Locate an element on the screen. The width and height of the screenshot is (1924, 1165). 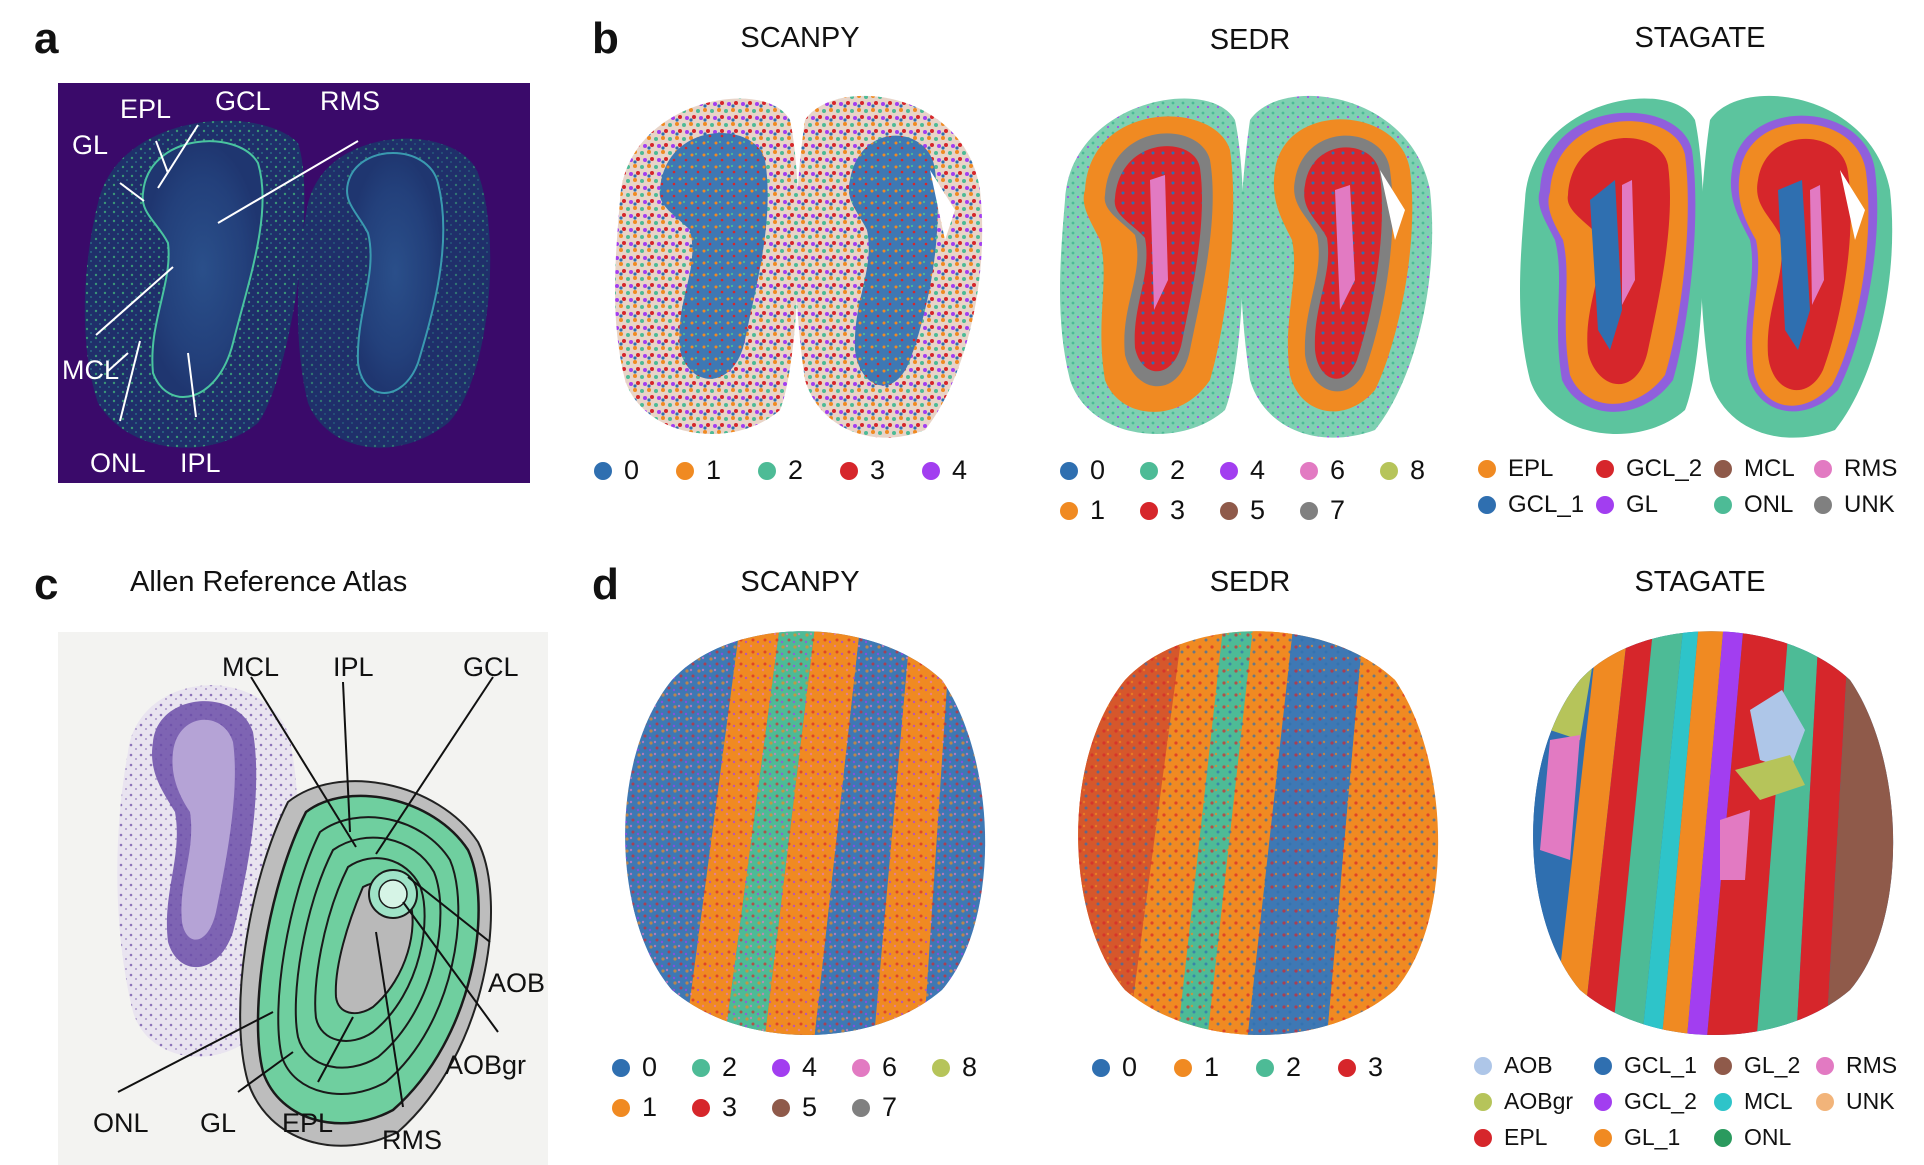
spatial-plot-b-stagate is located at coordinates (1706, 266).